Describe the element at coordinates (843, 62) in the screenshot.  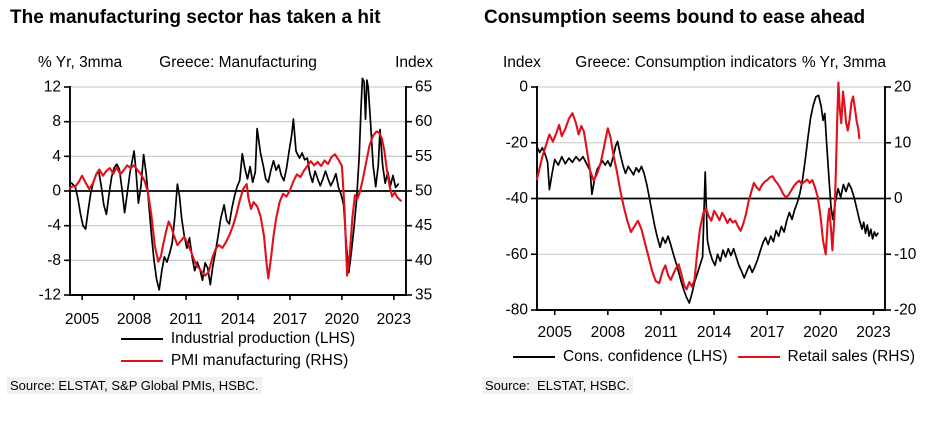
I see `right-axis-unit-label: % Yr, 3mma` at that location.